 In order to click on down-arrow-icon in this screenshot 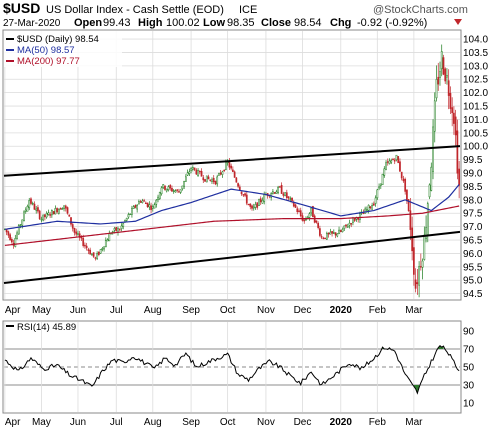, I will do `click(458, 22)`.